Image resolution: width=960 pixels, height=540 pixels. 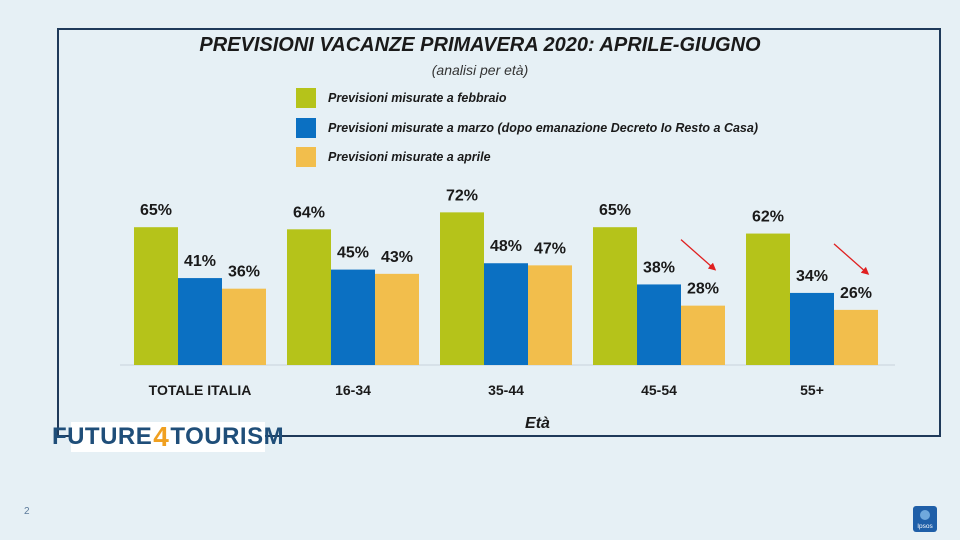 I want to click on data-label-2-2: 45%, so click(x=353, y=253).